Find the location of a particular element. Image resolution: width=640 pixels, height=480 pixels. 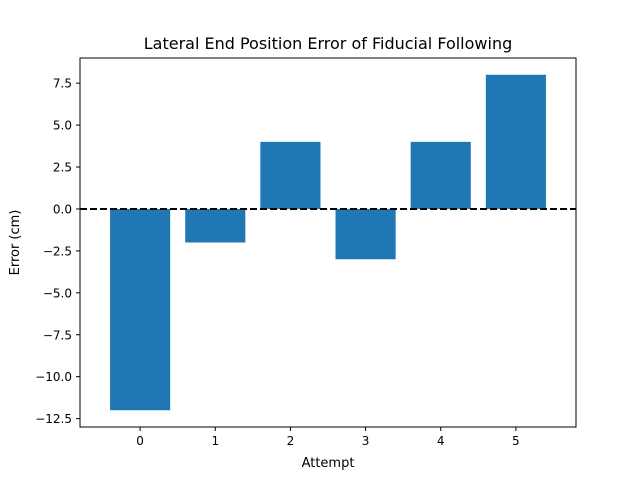

y-axis-ticks: 7.5 5.0 2.5 0.0 −2.5 −5.0 −7.5 −10.0 −12.5 is located at coordinates (57, 251).